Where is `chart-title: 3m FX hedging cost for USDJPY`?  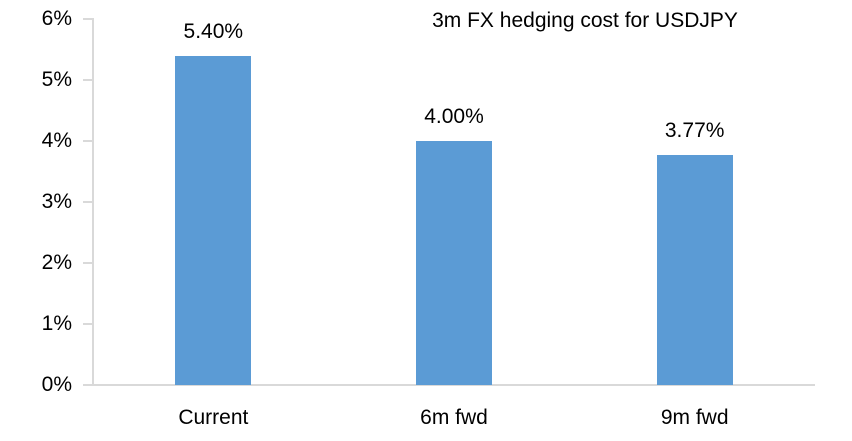 chart-title: 3m FX hedging cost for USDJPY is located at coordinates (585, 20).